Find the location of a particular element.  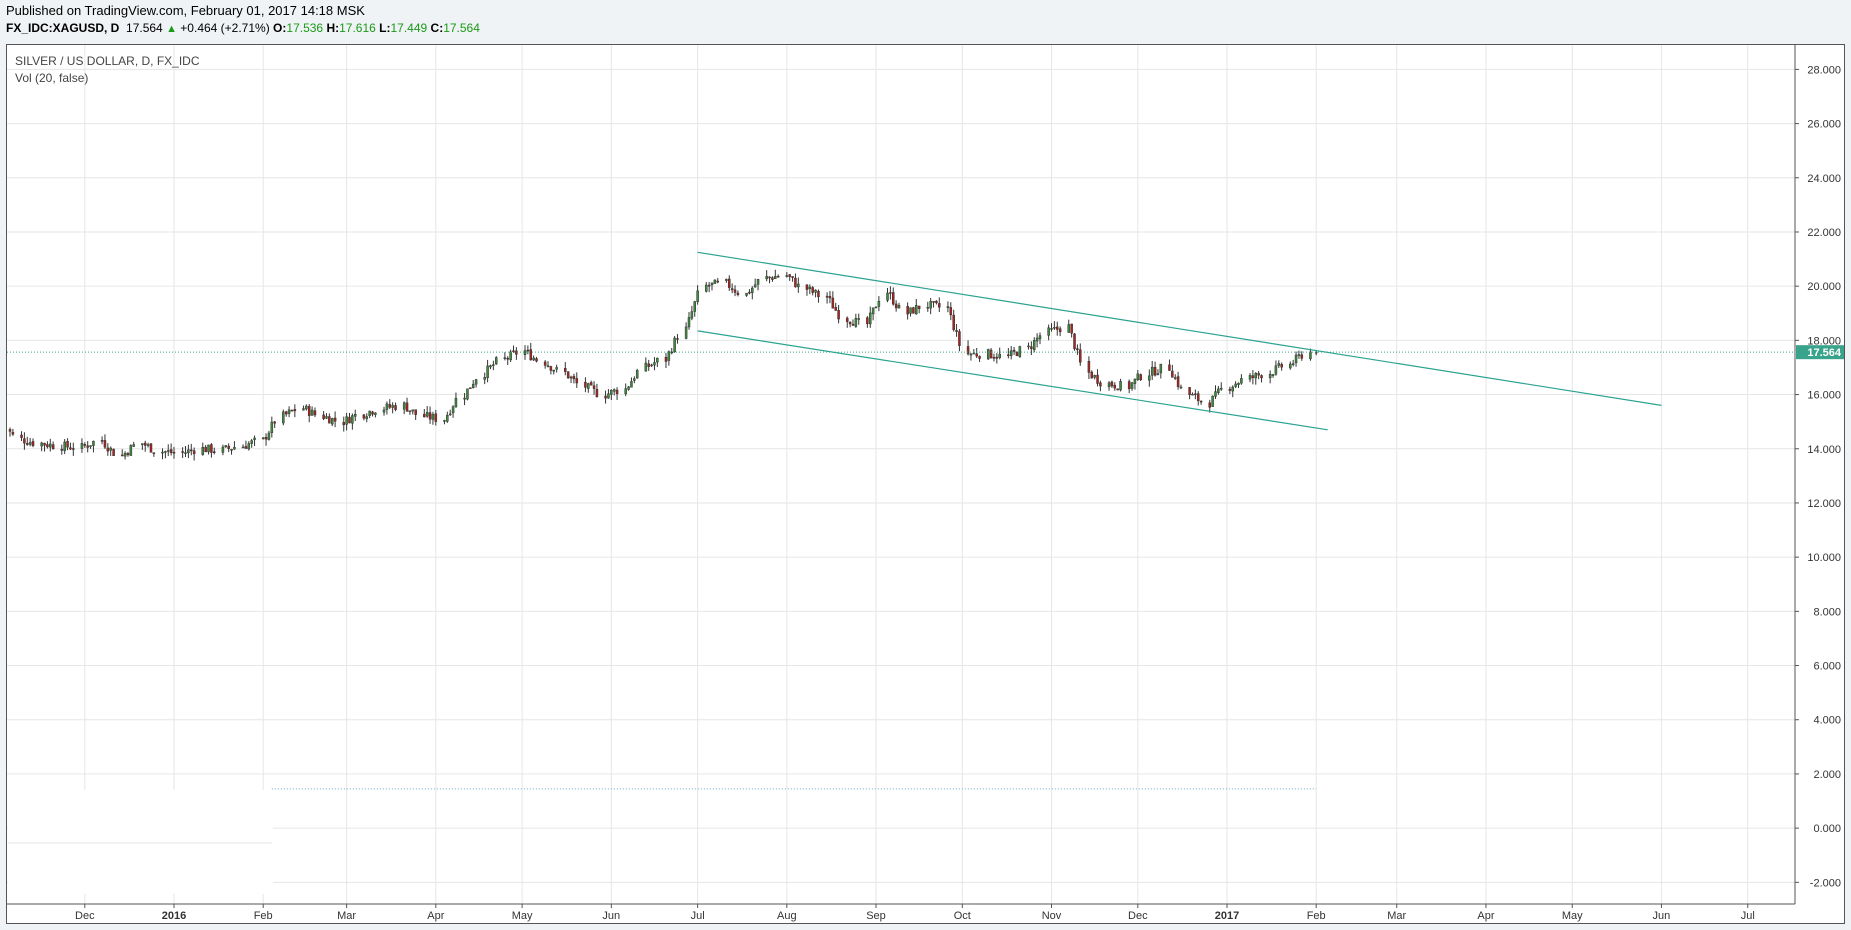

trendline-upper is located at coordinates (1179, 328).